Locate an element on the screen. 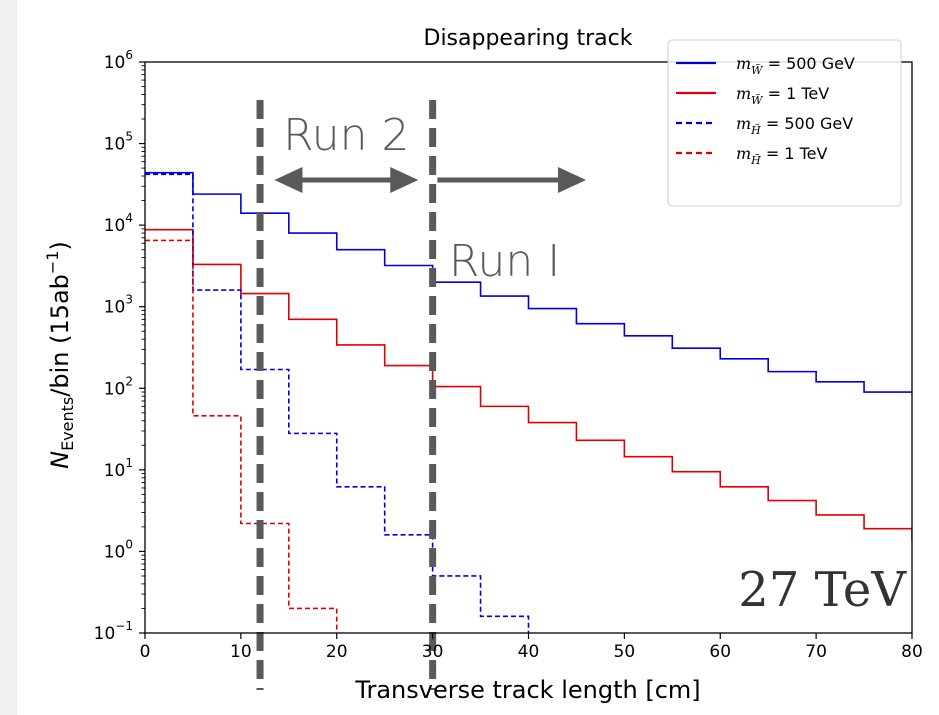 Image resolution: width=939 pixels, height=715 pixels. y-tick-label: 10⁵ is located at coordinates (118, 142).